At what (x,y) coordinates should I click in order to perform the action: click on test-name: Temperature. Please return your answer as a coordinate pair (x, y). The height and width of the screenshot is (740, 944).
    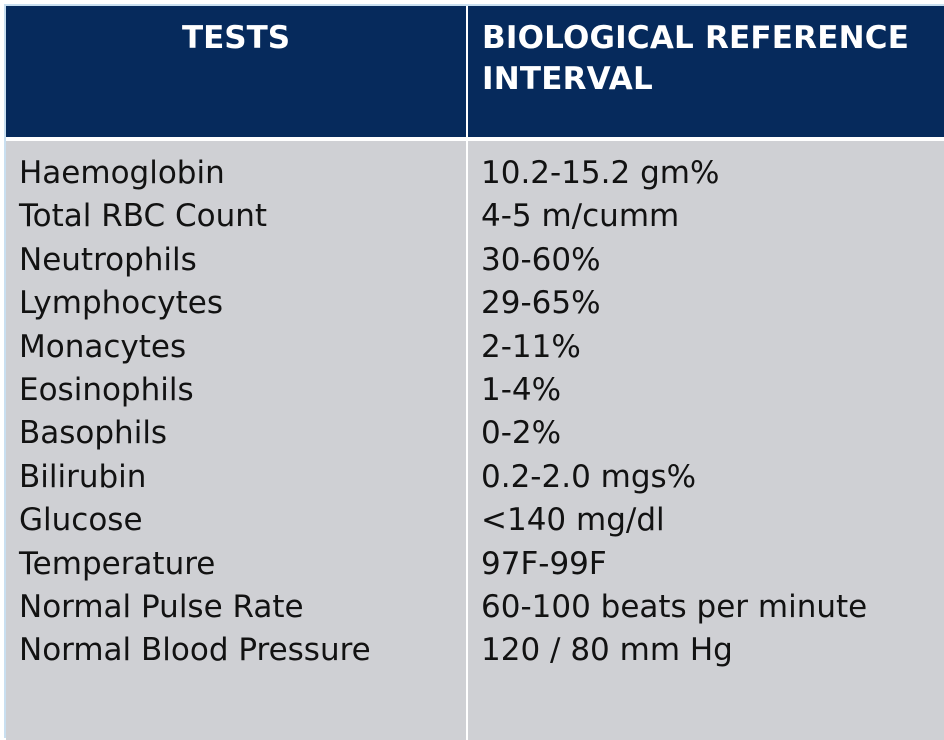
    Looking at the image, I should click on (117, 563).